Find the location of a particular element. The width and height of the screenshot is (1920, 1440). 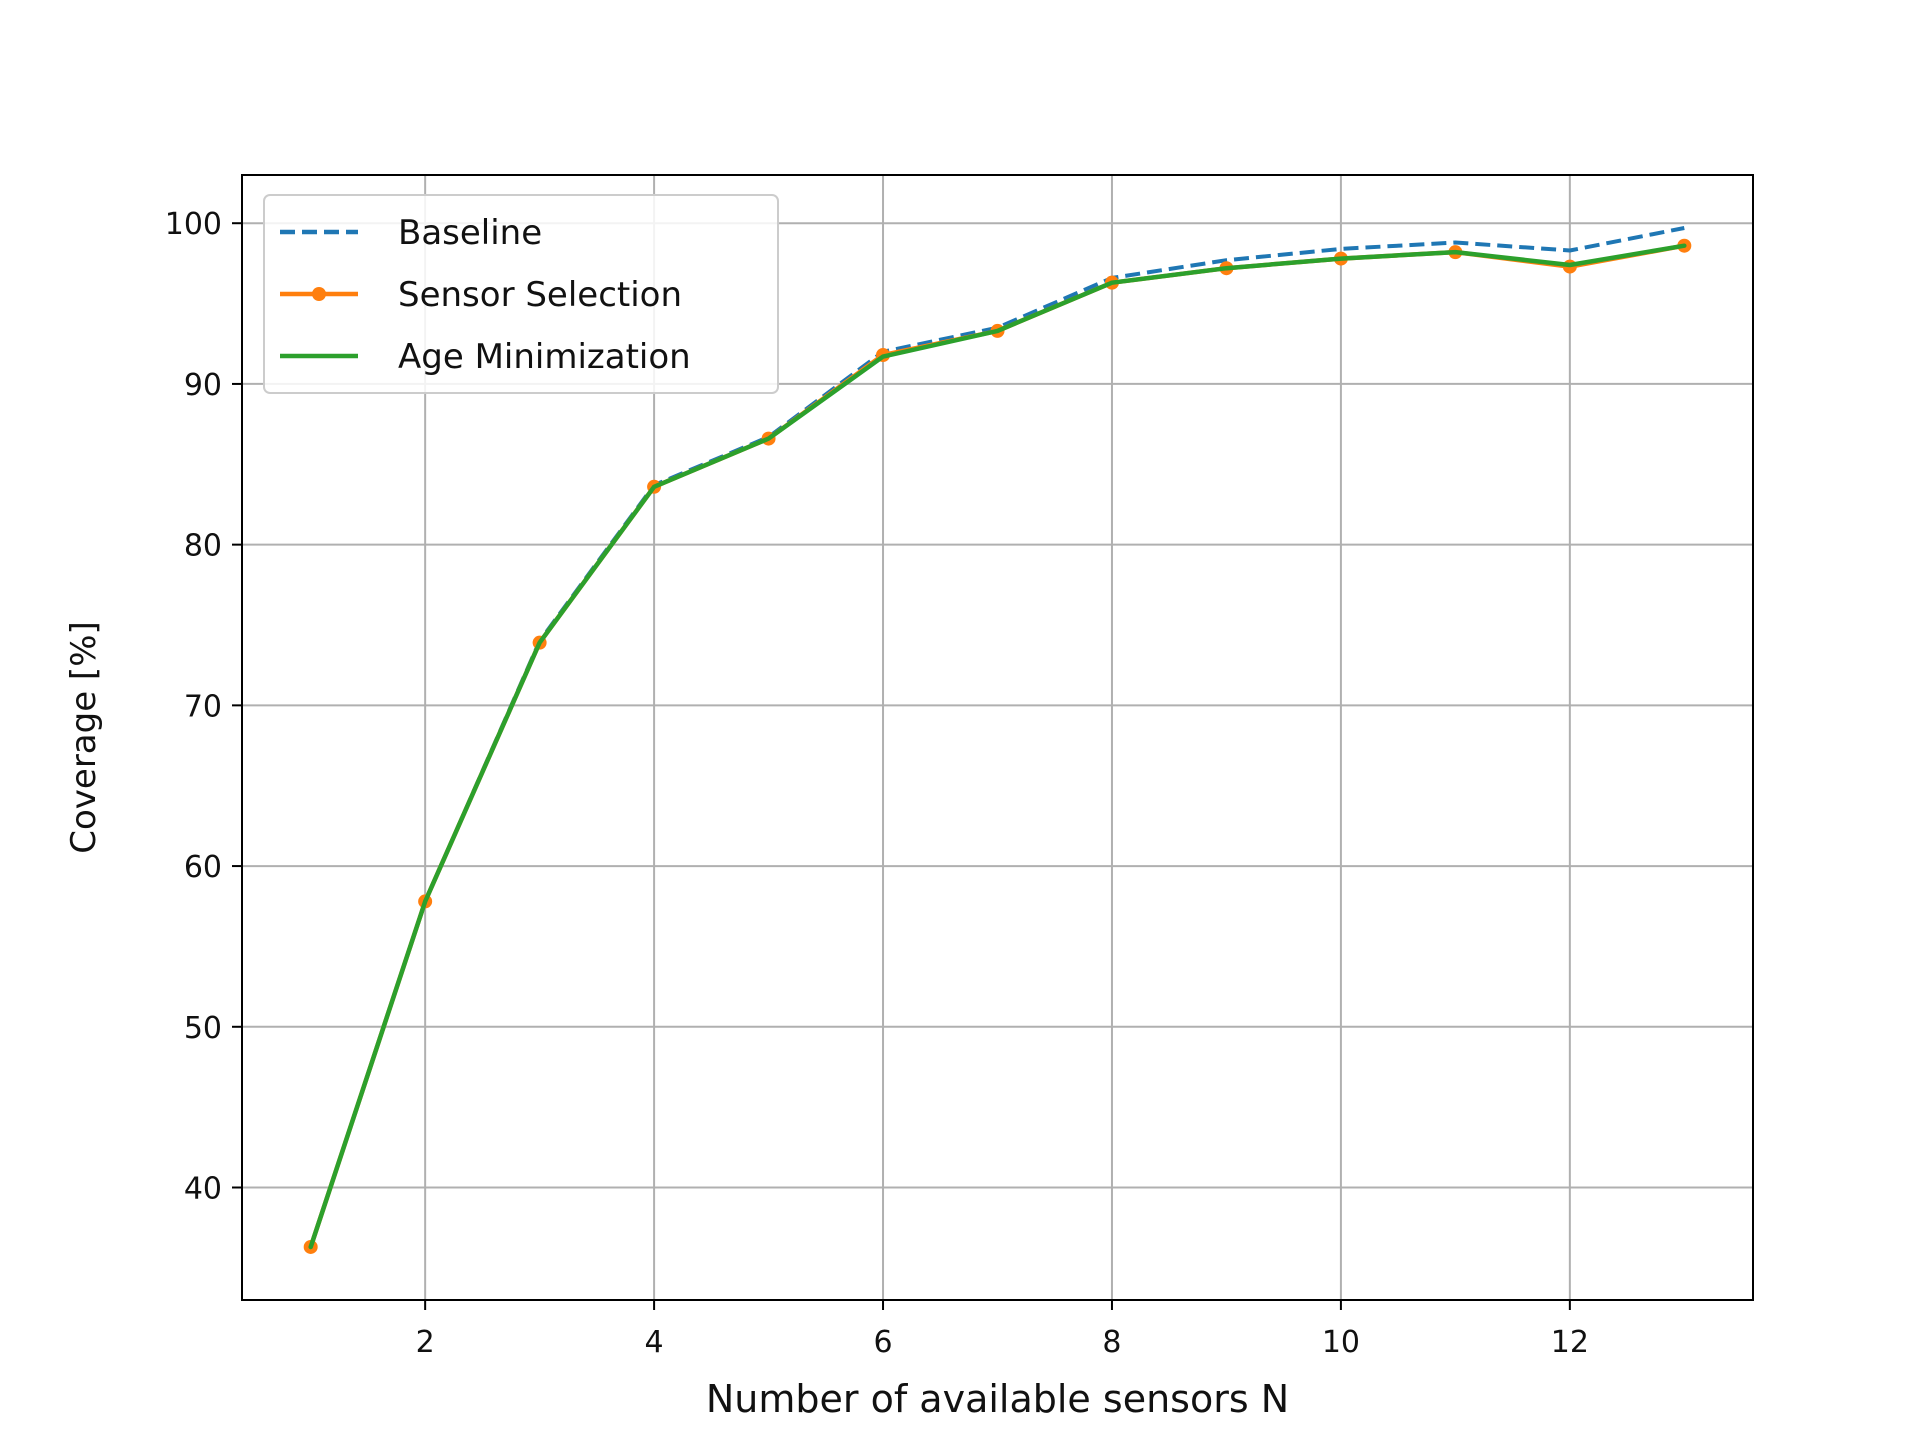

y-tick-label: 50 is located at coordinates (203, 1028).